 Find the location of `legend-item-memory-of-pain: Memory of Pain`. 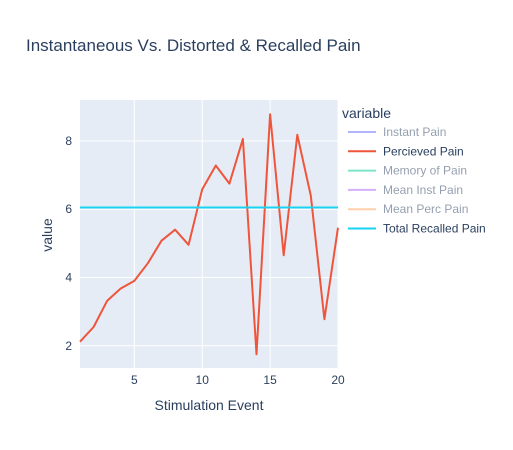

legend-item-memory-of-pain: Memory of Pain is located at coordinates (407, 171).